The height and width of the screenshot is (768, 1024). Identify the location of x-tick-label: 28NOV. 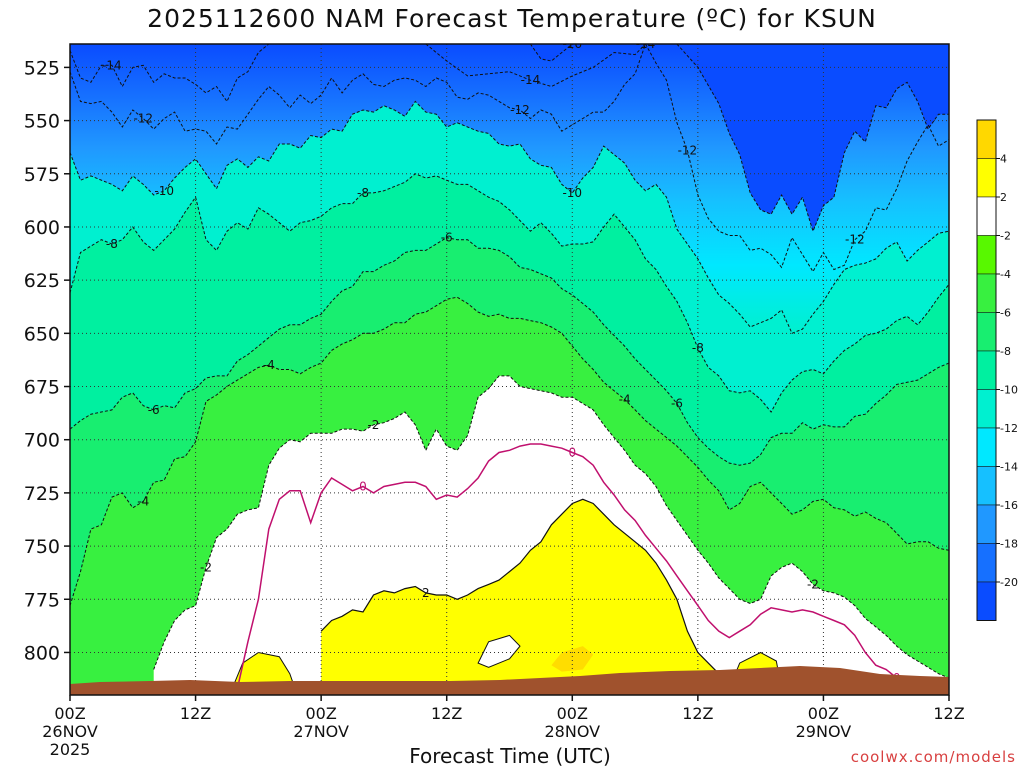
(572, 731).